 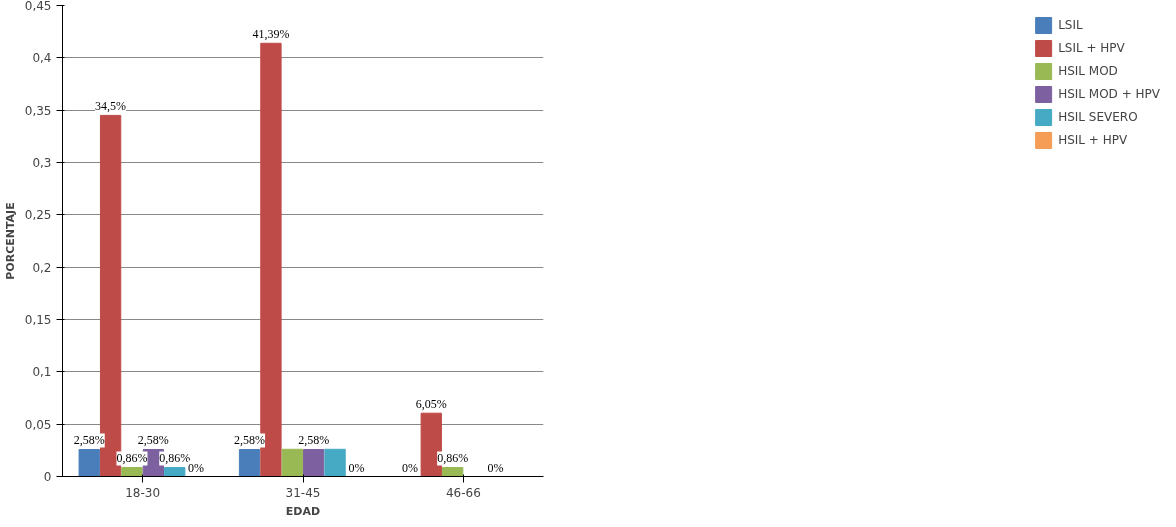 I want to click on y-tick-label: 0,45, so click(x=38, y=6).